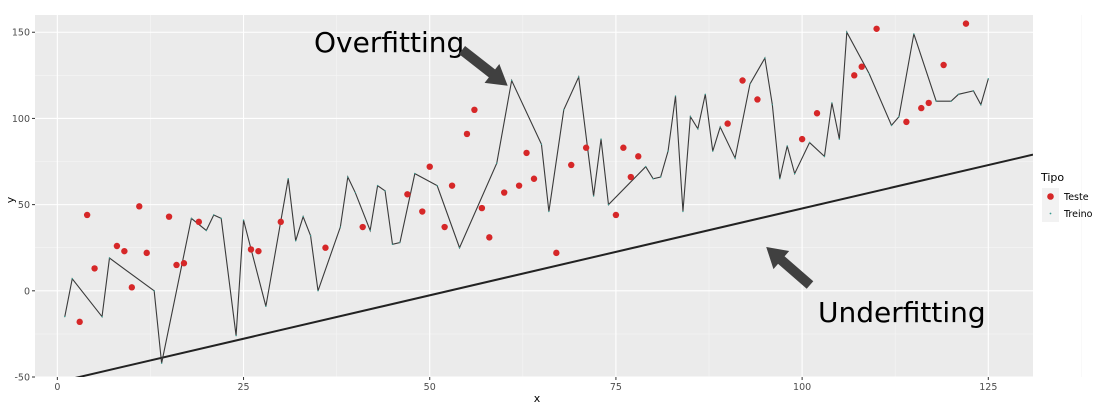  Describe the element at coordinates (988, 387) in the screenshot. I see `x-tick-label: 125` at that location.